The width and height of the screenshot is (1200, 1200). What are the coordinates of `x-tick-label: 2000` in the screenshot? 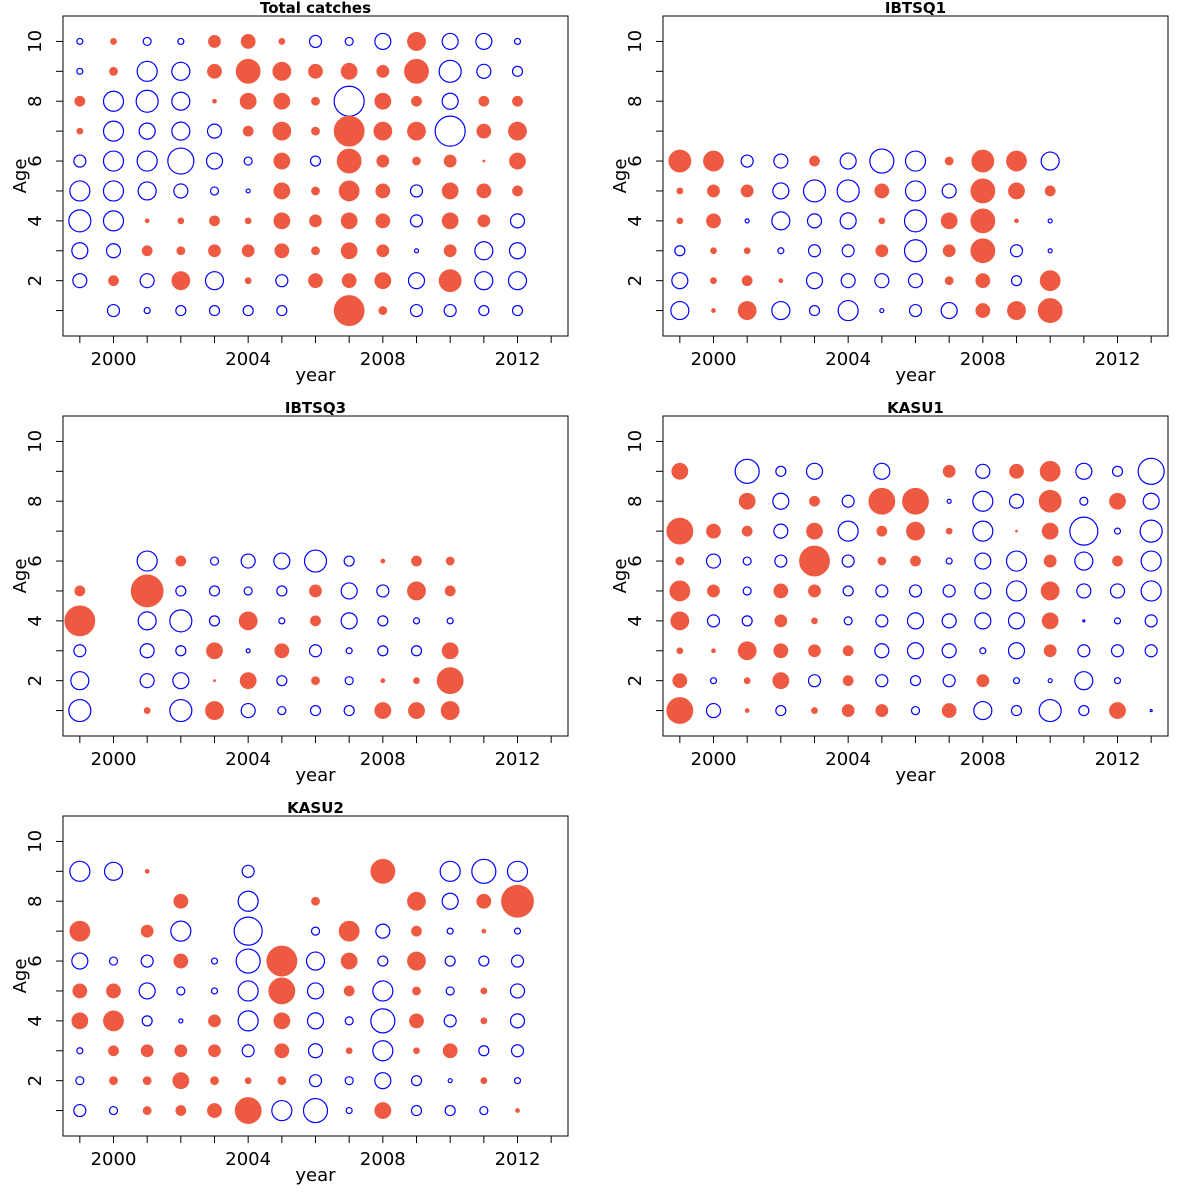 It's located at (714, 759).